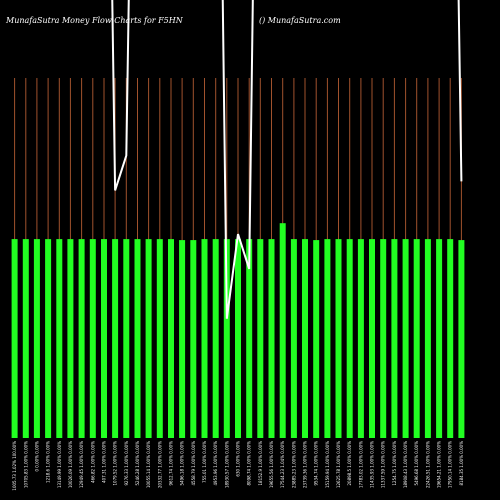  Describe the element at coordinates (94, 20) in the screenshot. I see `chart-title: MunafaSutra Money Flow Charts for F5HN` at that location.